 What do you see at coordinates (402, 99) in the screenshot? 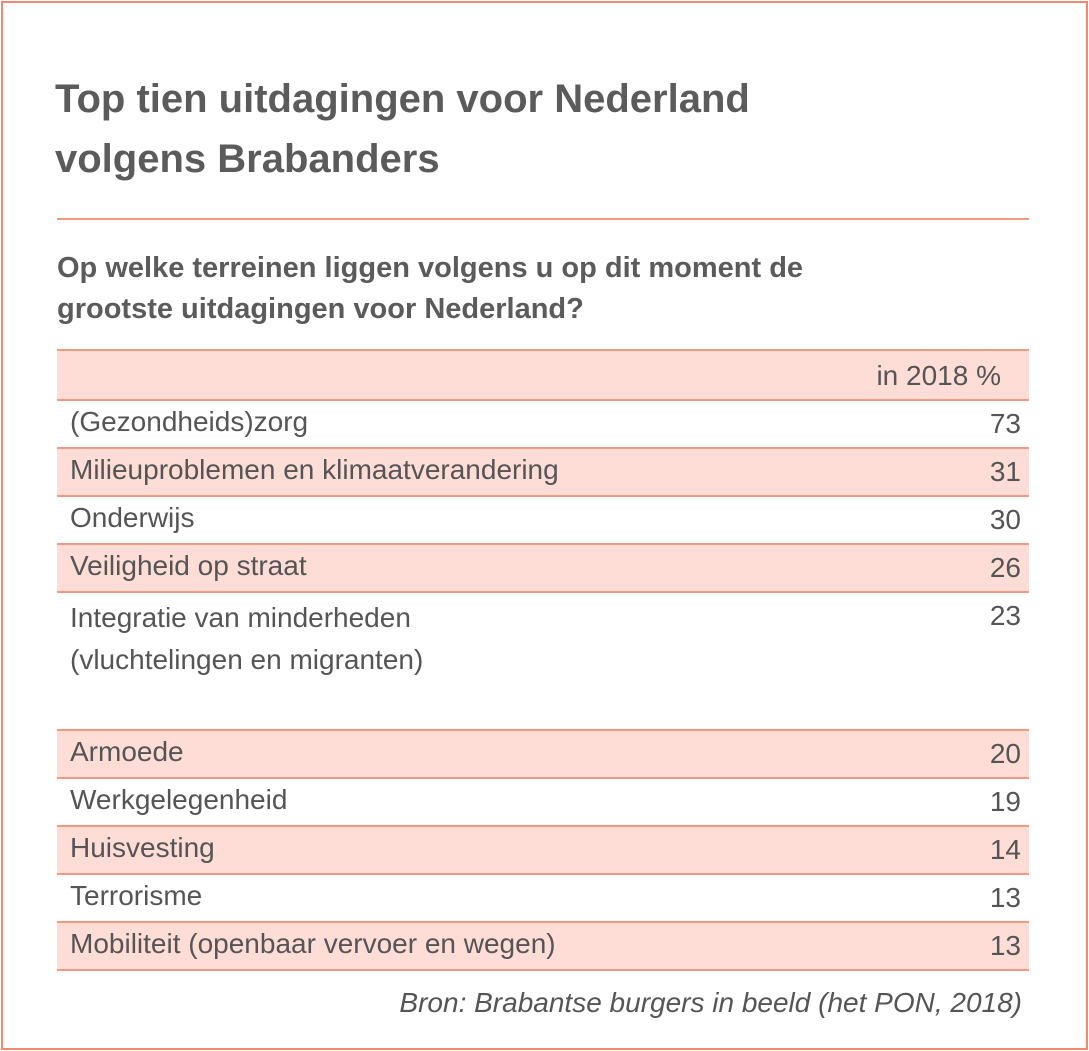
I see `title-line-1: Top tien uitdagingen voor Nederland` at bounding box center [402, 99].